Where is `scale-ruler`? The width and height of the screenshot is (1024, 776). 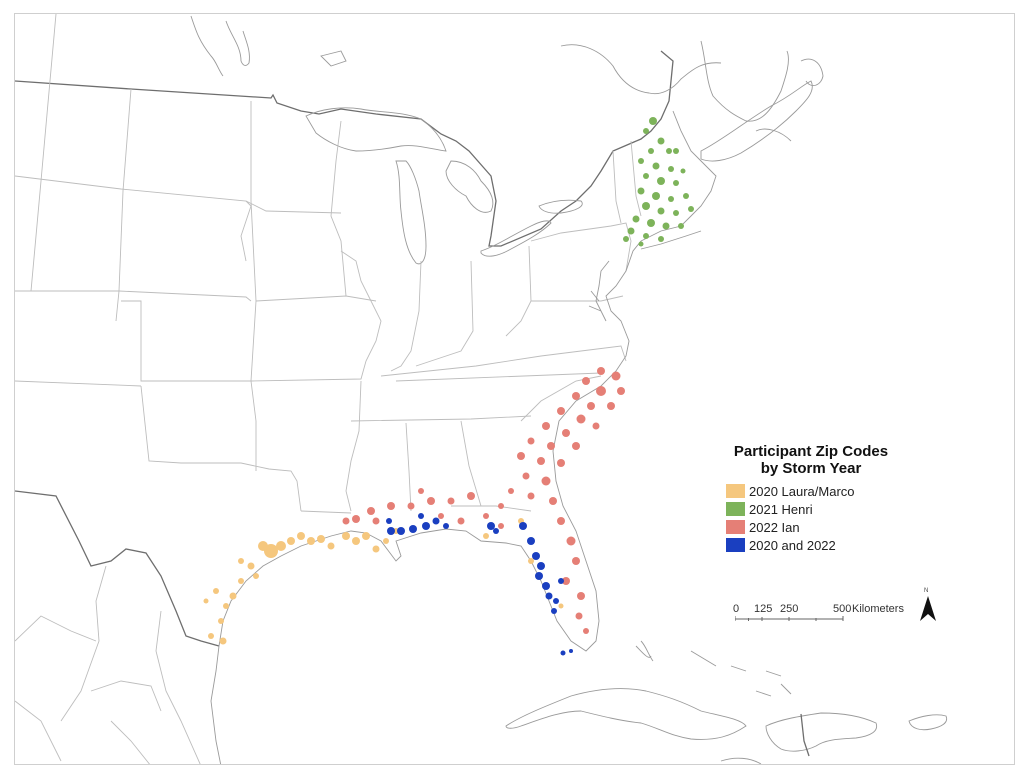 scale-ruler is located at coordinates (789, 618).